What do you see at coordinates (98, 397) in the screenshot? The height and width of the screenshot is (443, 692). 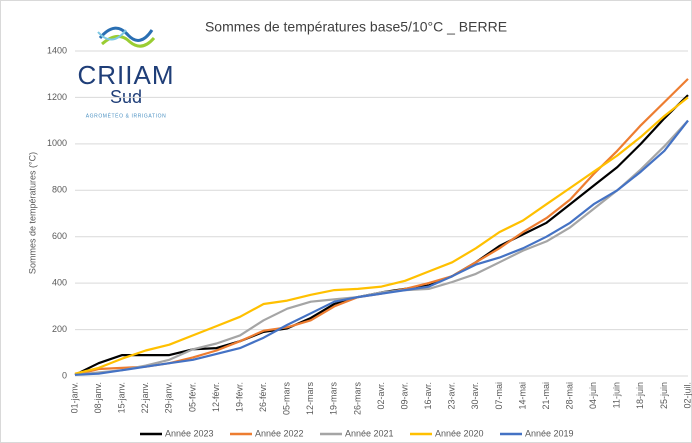 I see `x-tick-label: 08-janv.` at bounding box center [98, 397].